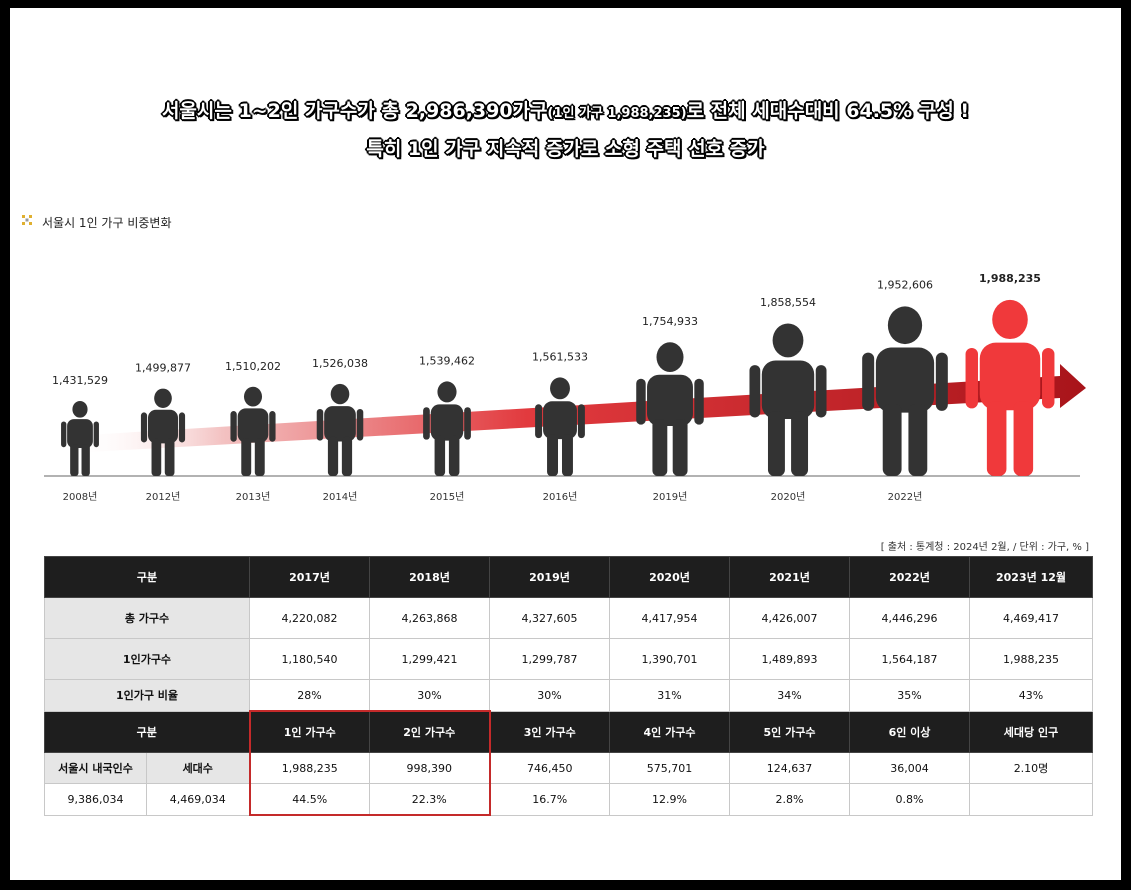 The height and width of the screenshot is (890, 1131). Describe the element at coordinates (95, 799) in the screenshot. I see `table-cell: 9,386,034` at that location.